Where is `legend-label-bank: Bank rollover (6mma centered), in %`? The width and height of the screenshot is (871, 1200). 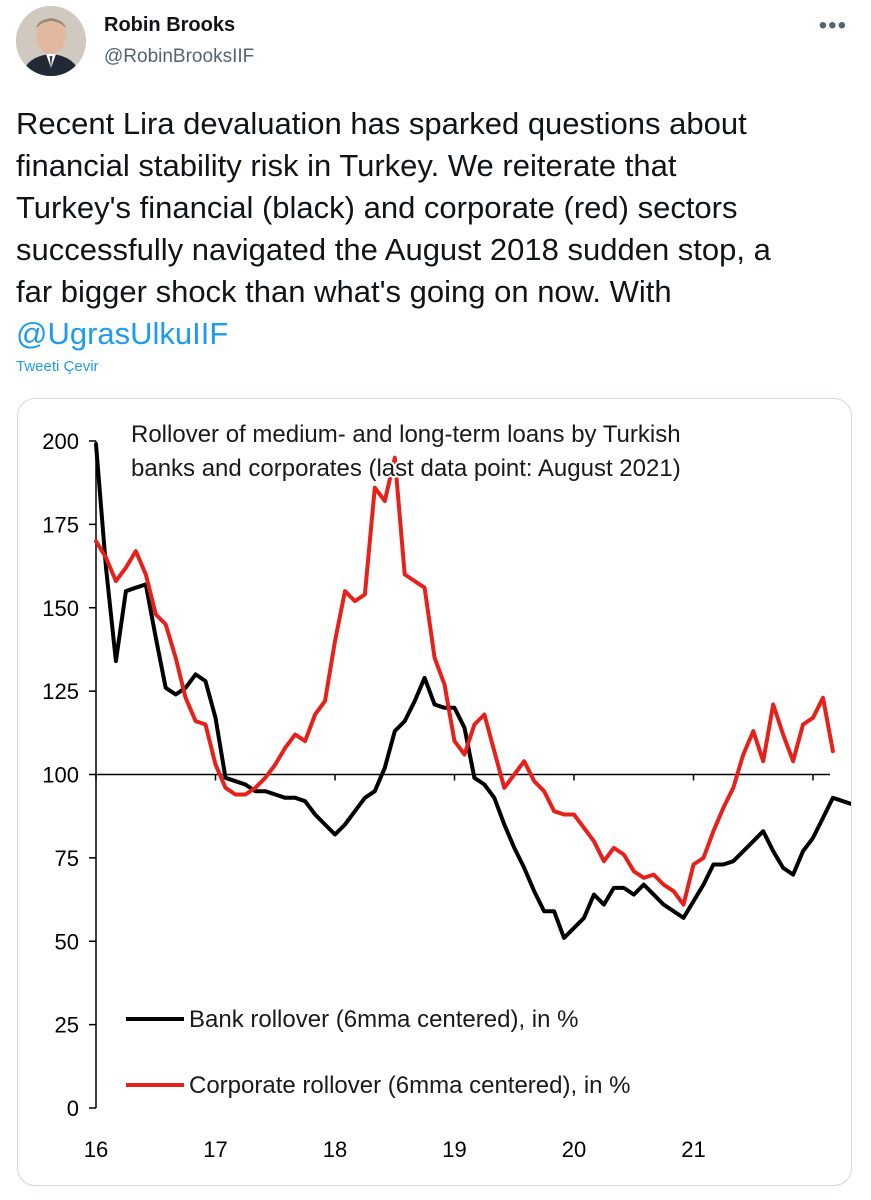
legend-label-bank: Bank rollover (6mma centered), in % is located at coordinates (383, 1019).